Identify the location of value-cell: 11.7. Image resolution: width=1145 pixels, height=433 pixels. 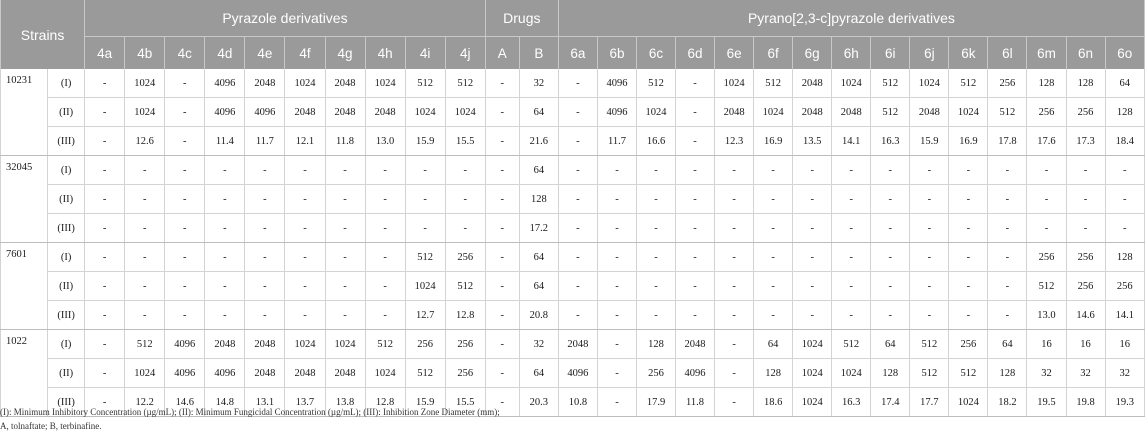
(265, 141).